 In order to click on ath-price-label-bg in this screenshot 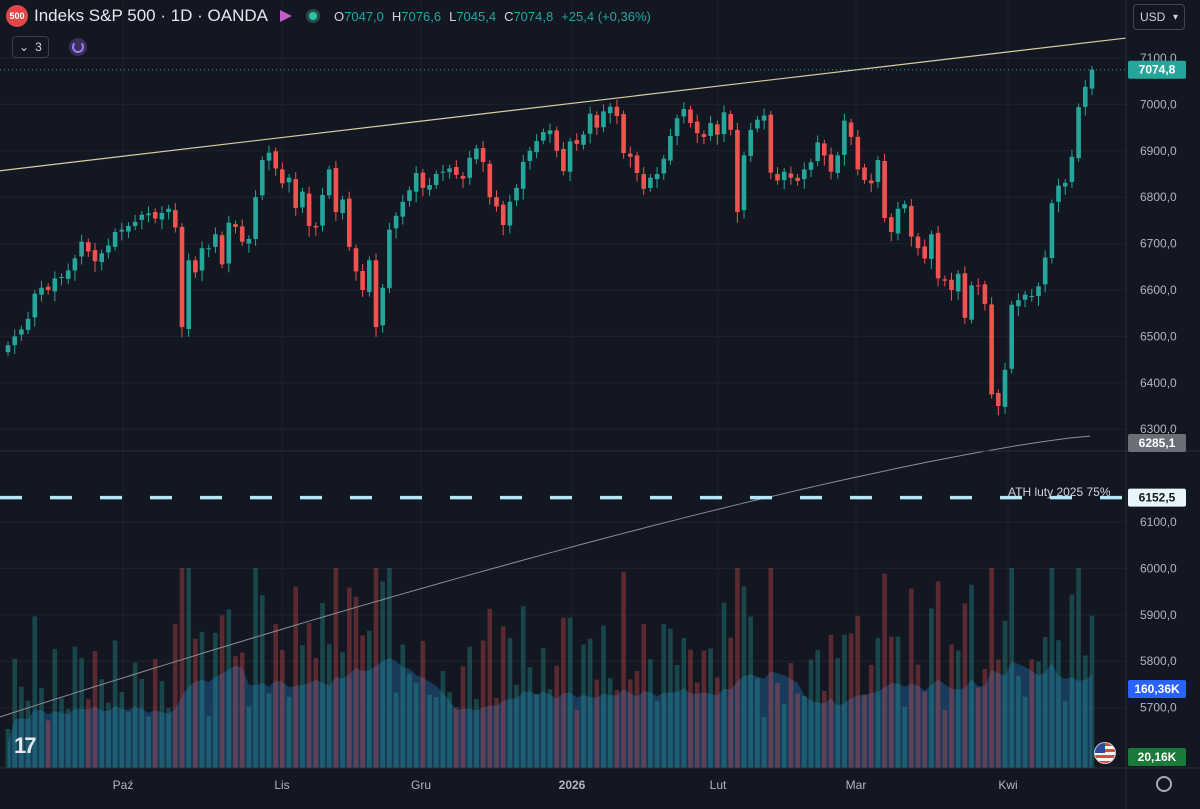, I will do `click(1157, 497)`.